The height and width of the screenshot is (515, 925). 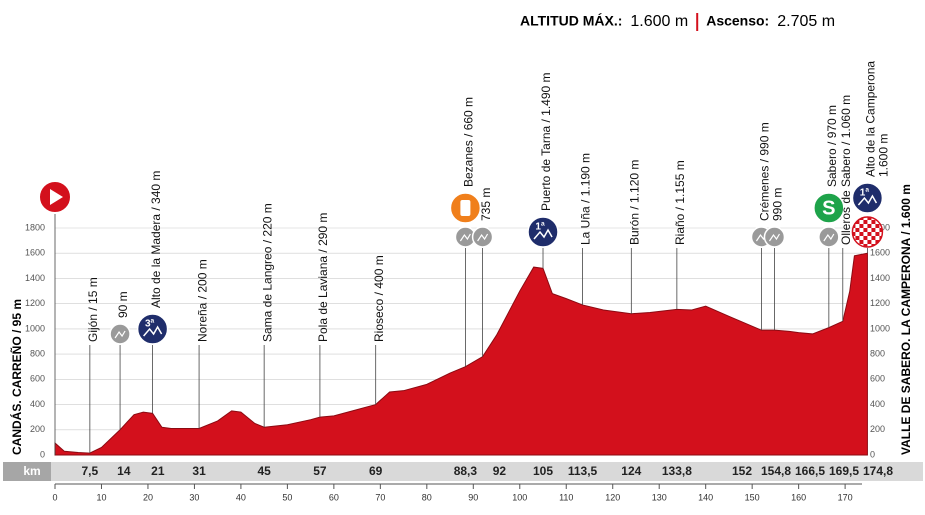 What do you see at coordinates (150, 324) in the screenshot?
I see `icon-mark: 3ª` at bounding box center [150, 324].